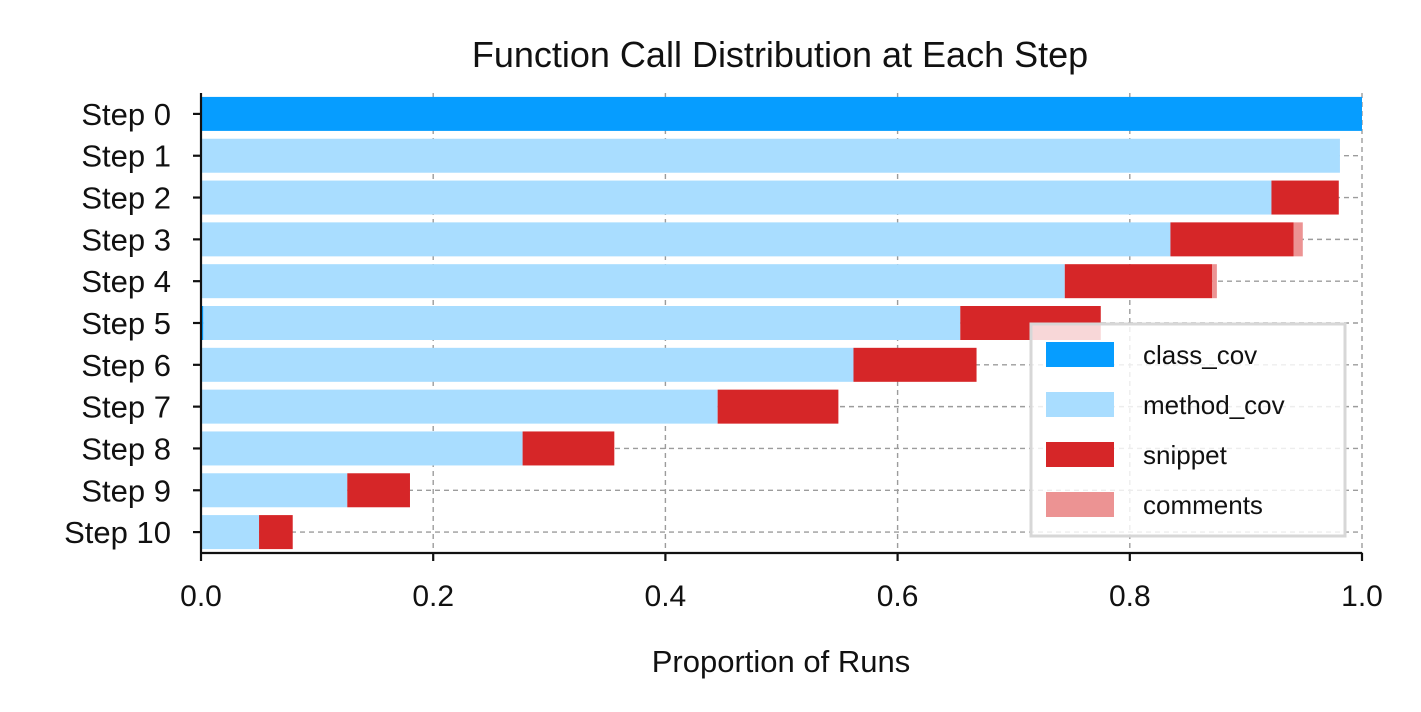 Image resolution: width=1421 pixels, height=712 pixels. I want to click on y-tick-label: Step 3, so click(126, 239).